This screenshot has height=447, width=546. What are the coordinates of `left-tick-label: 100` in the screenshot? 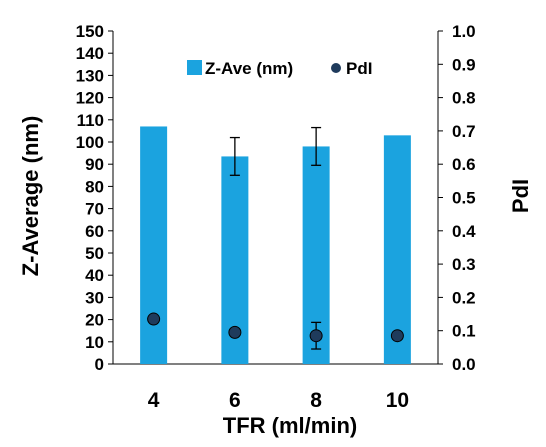 It's located at (90, 142).